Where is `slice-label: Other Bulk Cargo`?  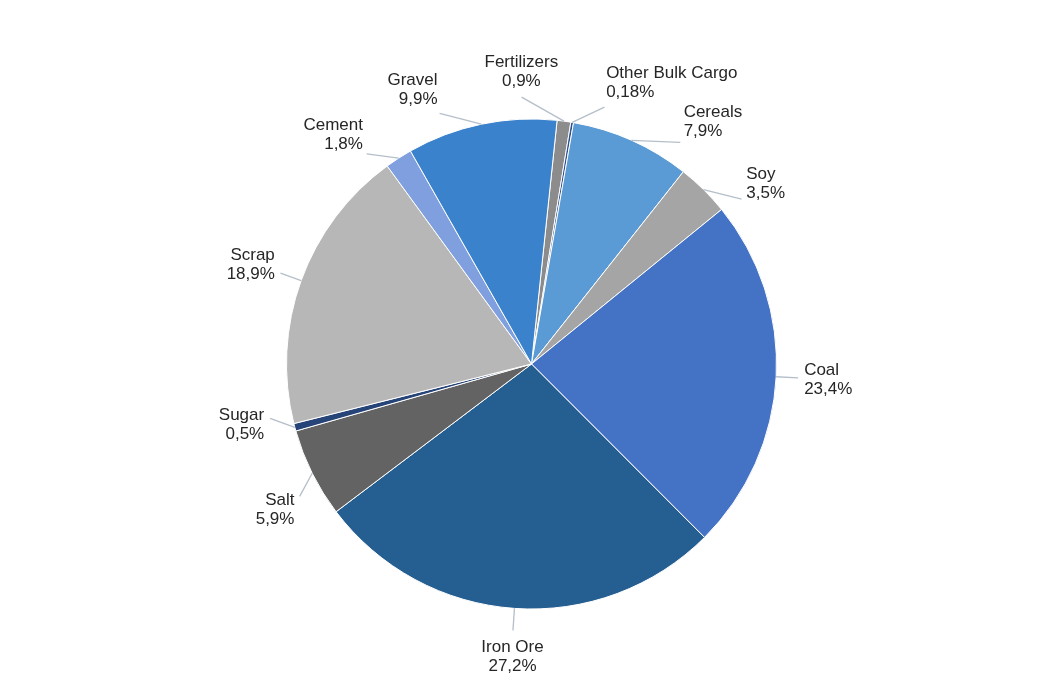 slice-label: Other Bulk Cargo is located at coordinates (672, 73).